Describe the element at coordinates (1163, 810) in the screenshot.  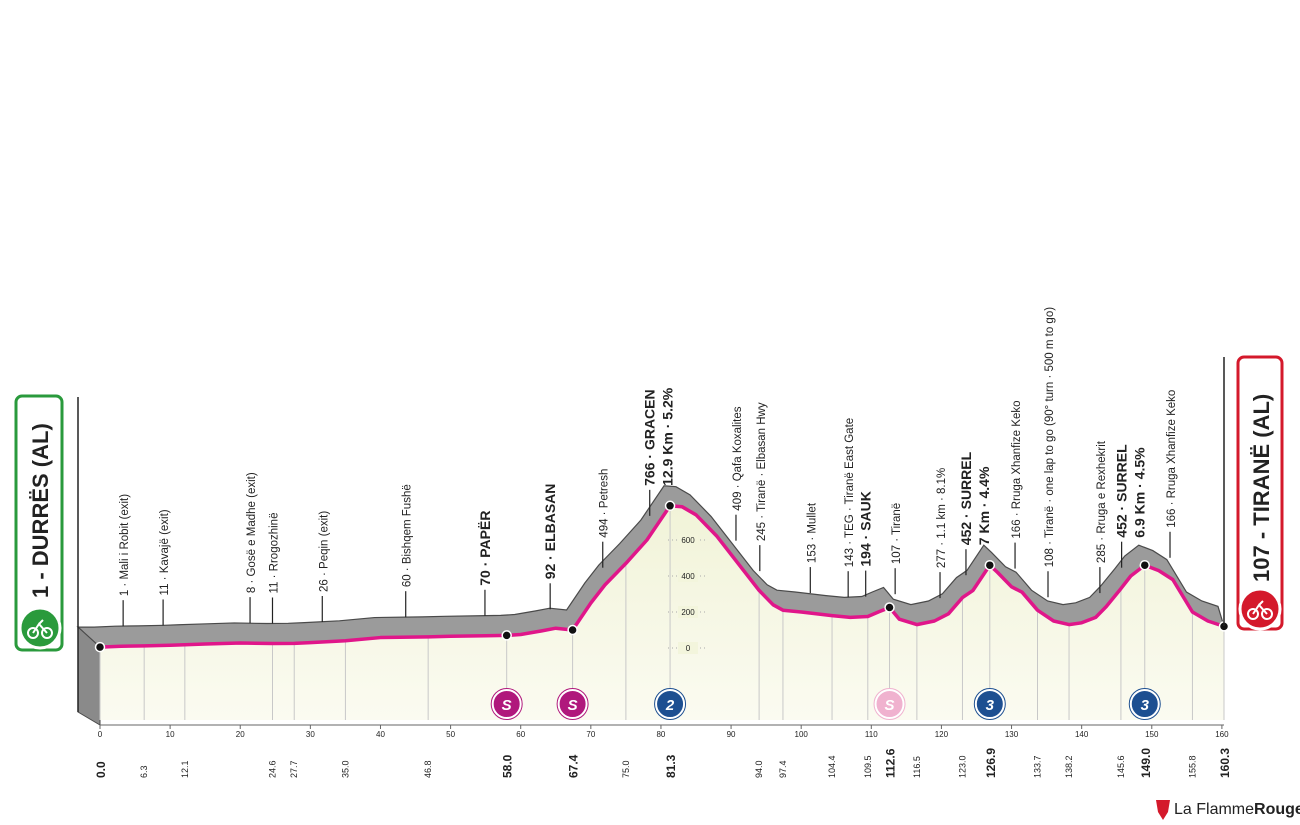
I see `brand-logo` at that location.